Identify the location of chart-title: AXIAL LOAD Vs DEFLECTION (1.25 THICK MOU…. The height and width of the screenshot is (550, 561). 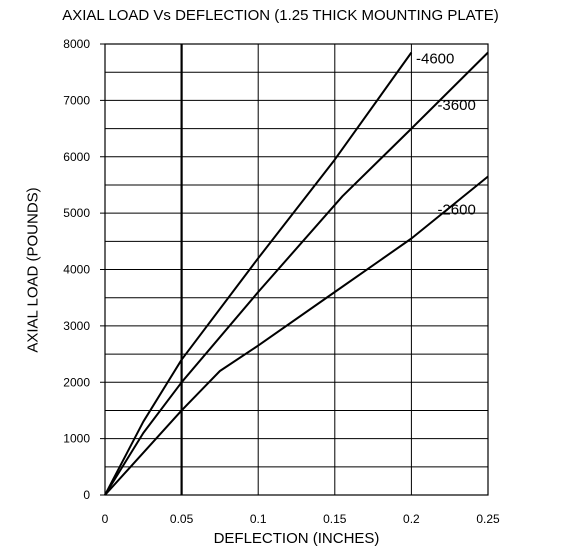
(280, 15).